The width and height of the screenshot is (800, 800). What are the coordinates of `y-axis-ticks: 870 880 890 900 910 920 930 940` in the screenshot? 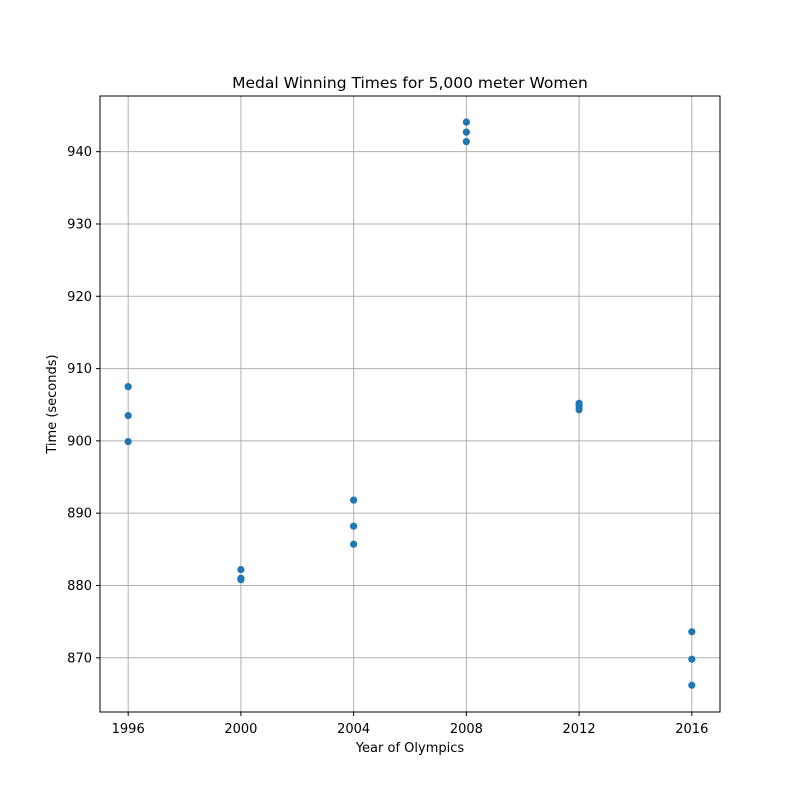 It's located at (83, 405).